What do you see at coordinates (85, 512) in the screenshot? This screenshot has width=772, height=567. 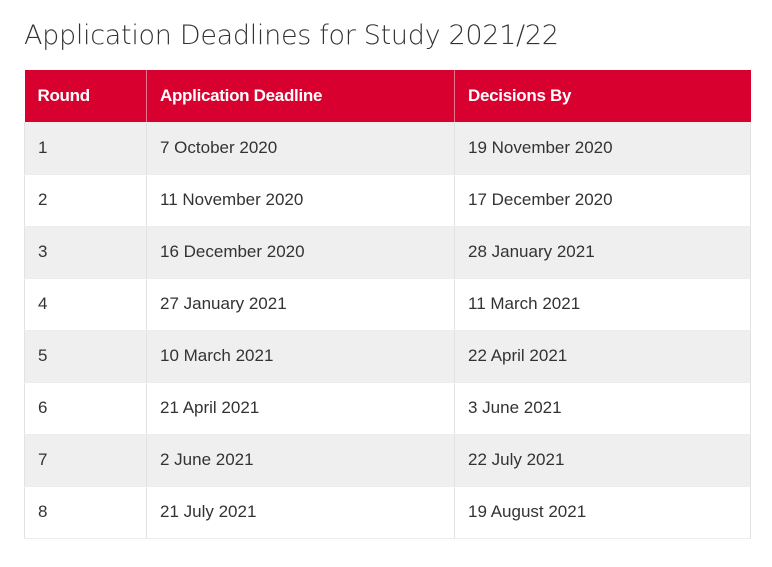 I see `round-cell: 8` at bounding box center [85, 512].